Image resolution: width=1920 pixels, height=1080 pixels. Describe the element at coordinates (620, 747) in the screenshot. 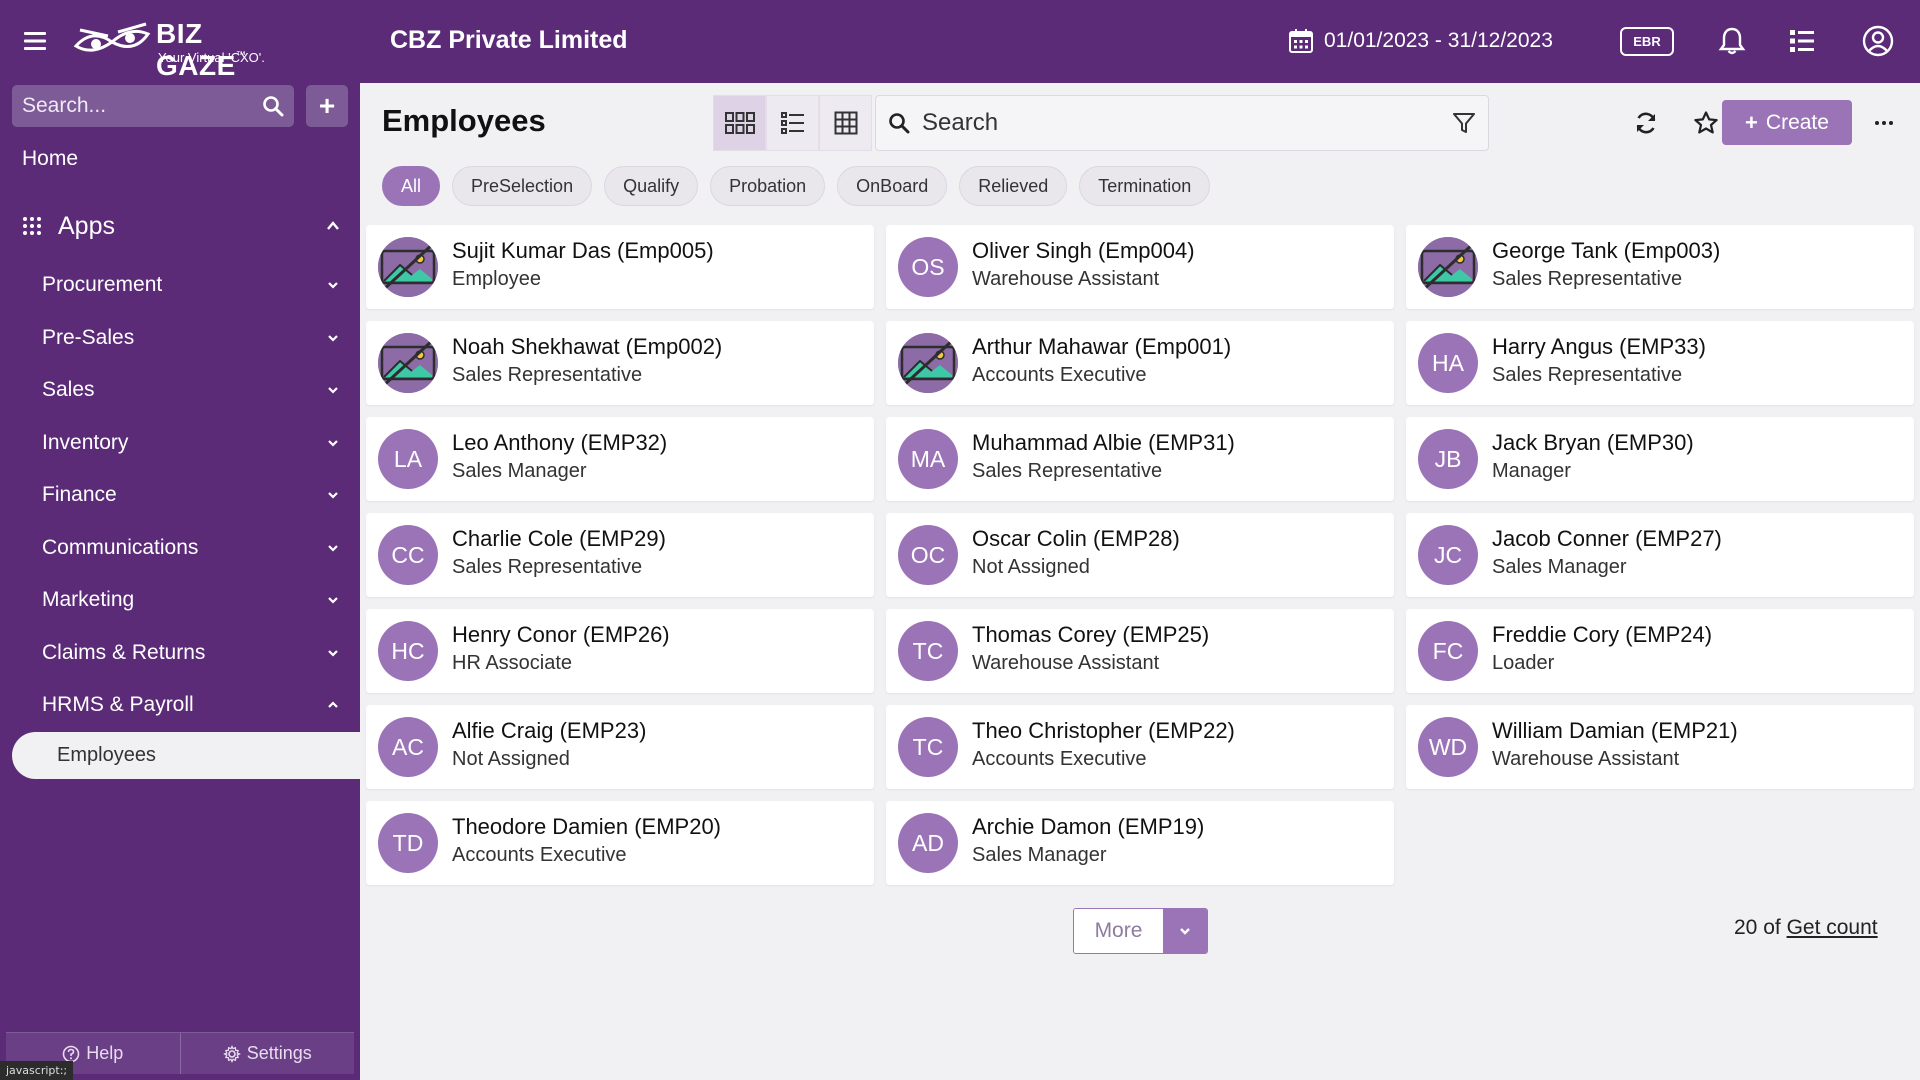

I see `employee-card: AC Alfie Craig (EMP23) Not Assigned` at that location.